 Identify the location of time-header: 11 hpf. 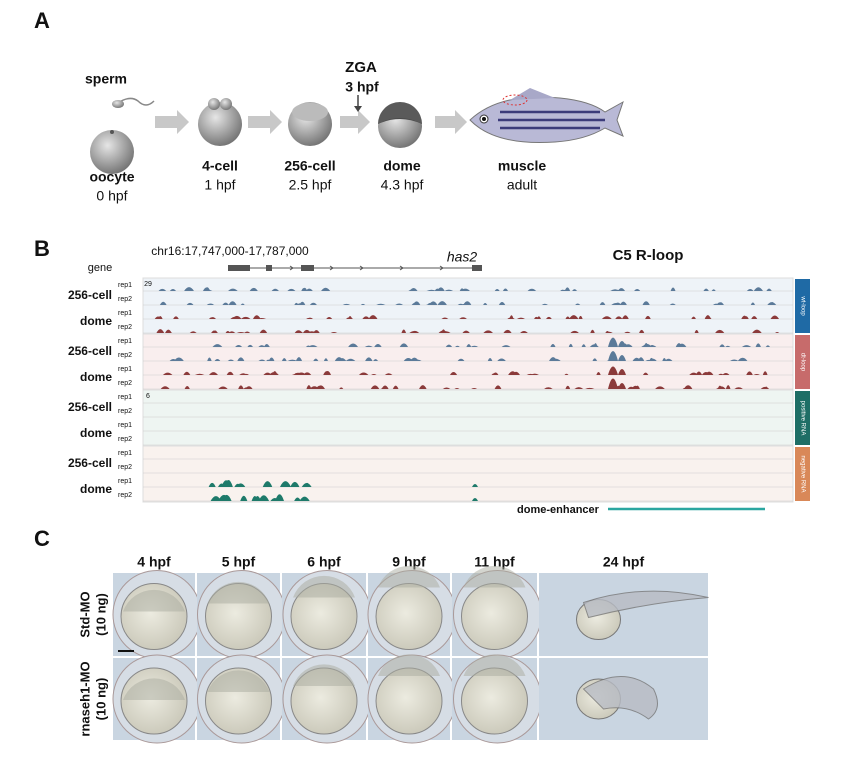
(494, 562).